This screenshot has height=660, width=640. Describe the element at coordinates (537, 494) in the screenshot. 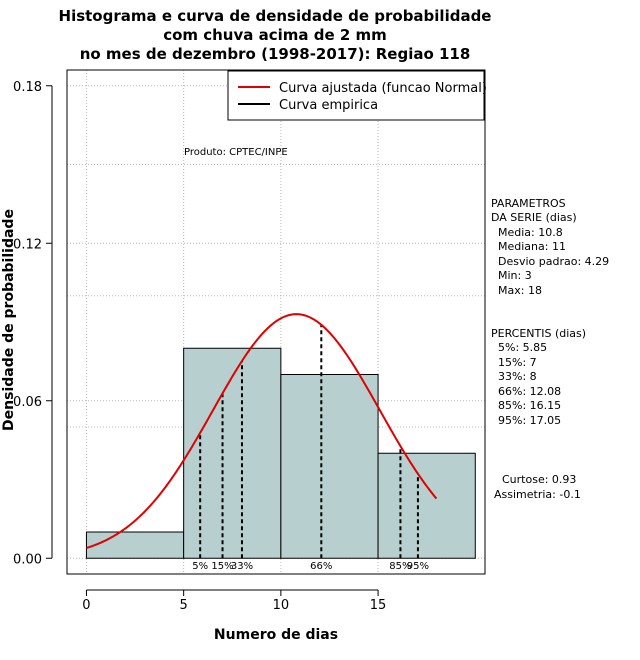

I see `stat-assimetria: Assimetria: -0.1` at that location.